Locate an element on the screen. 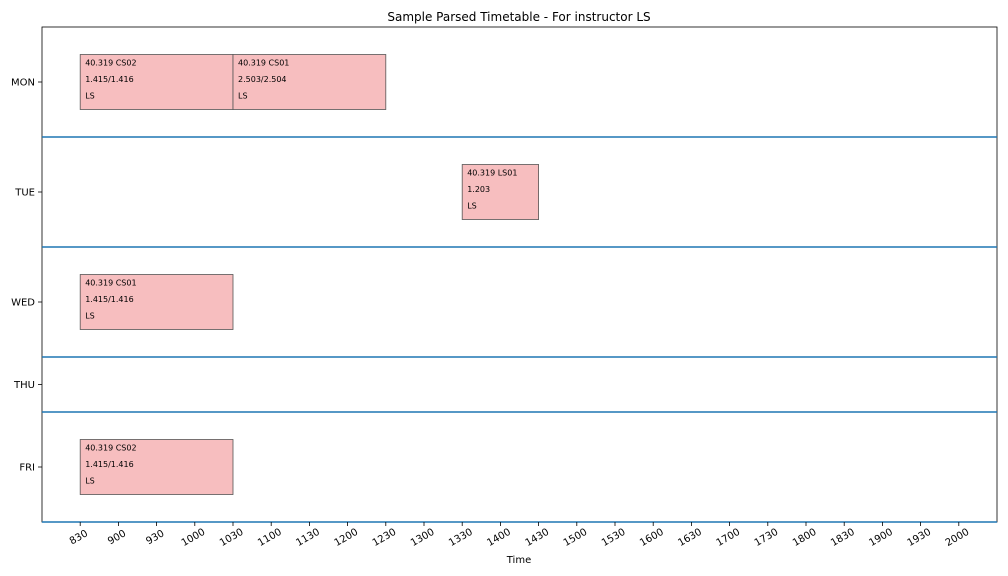 Image resolution: width=1008 pixels, height=576 pixels. x-tick-label-930: 930 is located at coordinates (155, 537).